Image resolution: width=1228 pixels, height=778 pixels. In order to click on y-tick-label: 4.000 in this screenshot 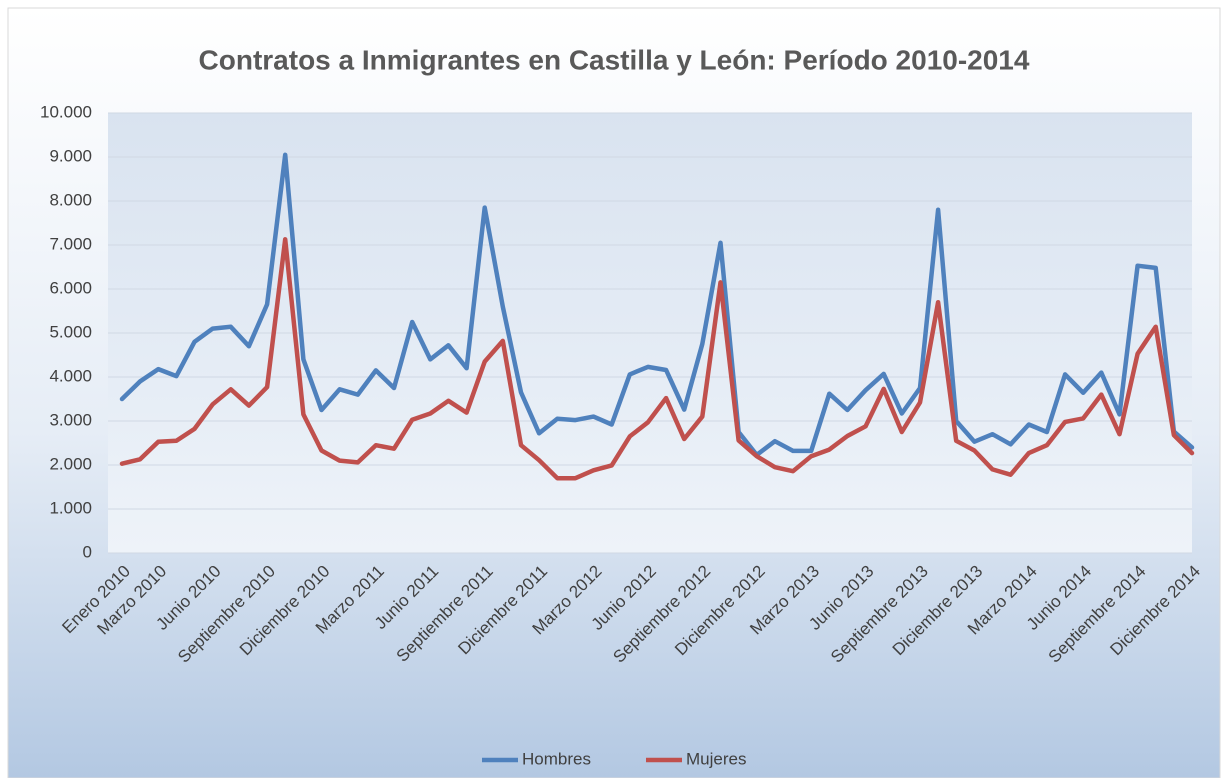, I will do `click(70, 375)`.